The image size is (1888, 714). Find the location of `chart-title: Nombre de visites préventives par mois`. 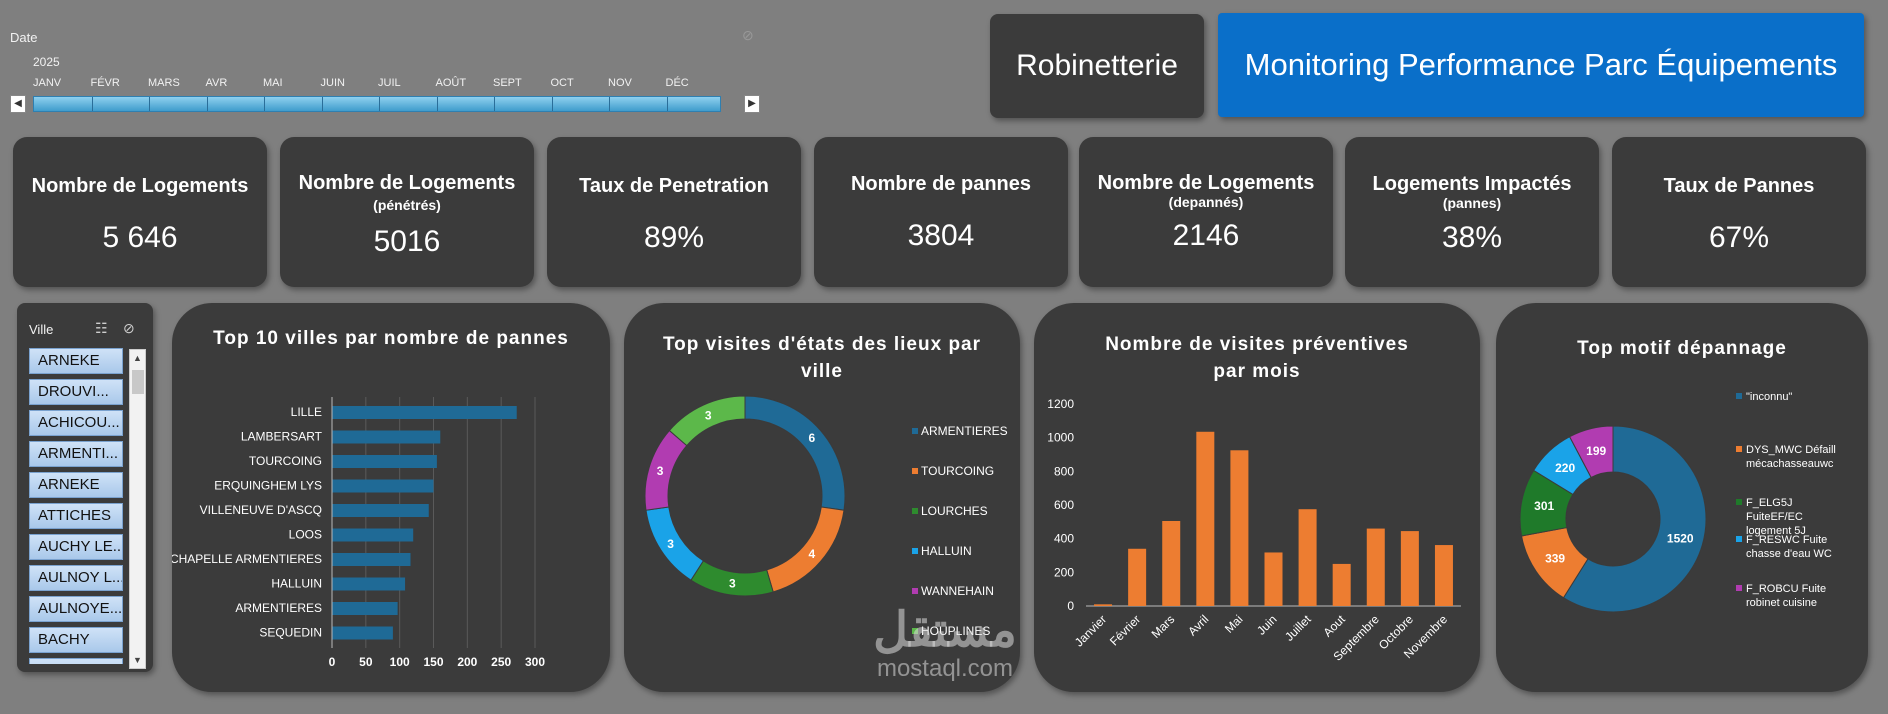

chart-title: Nombre de visites préventives par mois is located at coordinates (1257, 358).